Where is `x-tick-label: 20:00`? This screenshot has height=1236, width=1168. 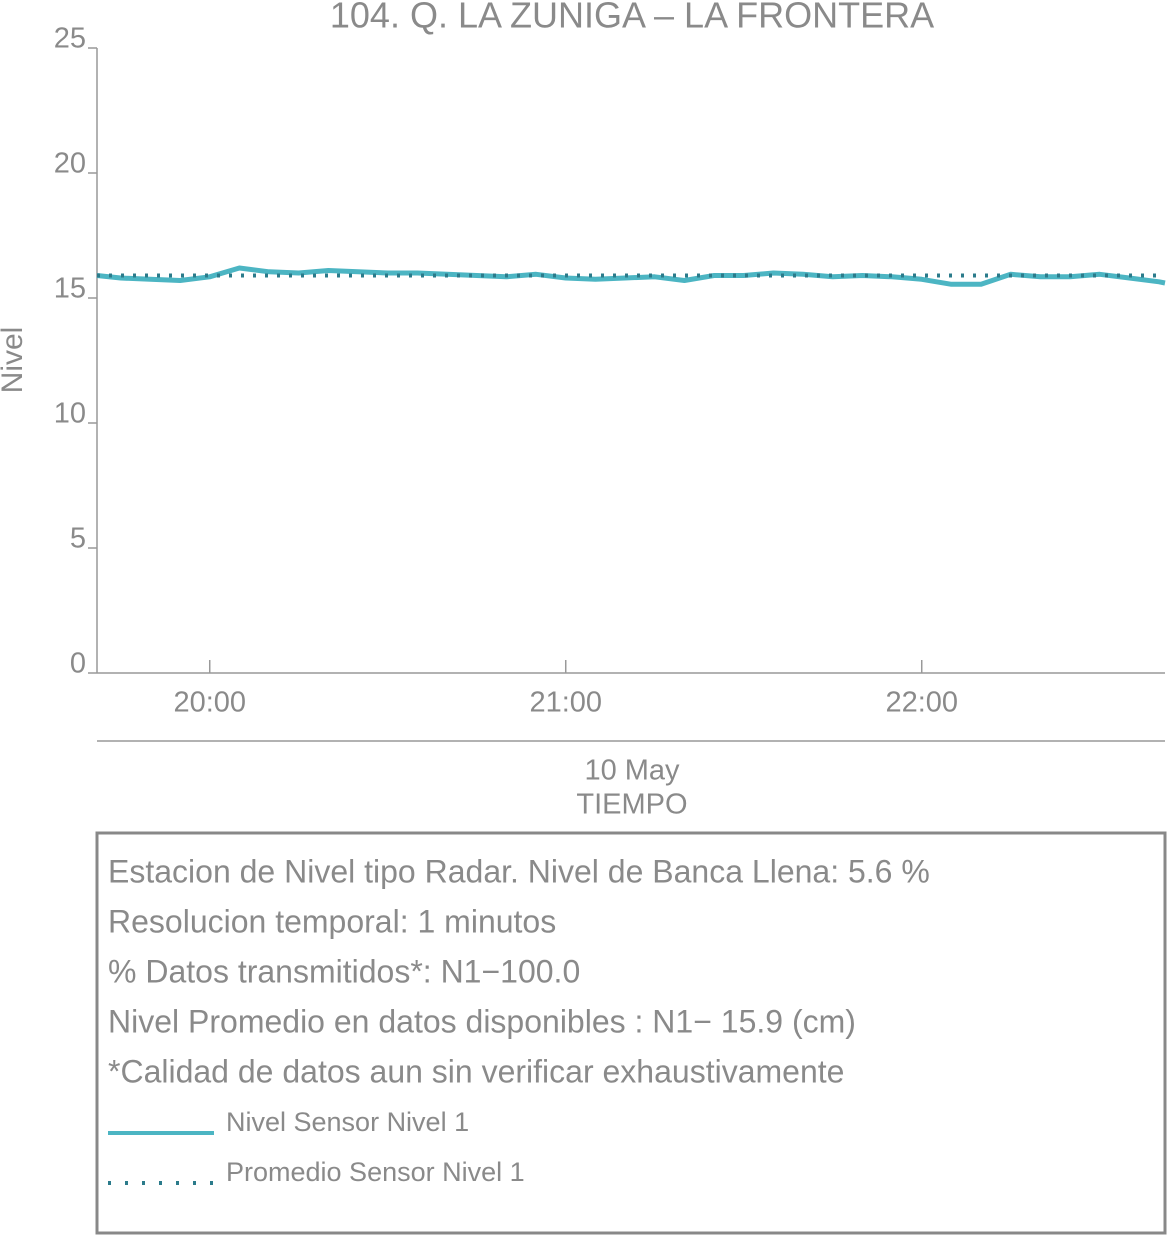
x-tick-label: 20:00 is located at coordinates (209, 703).